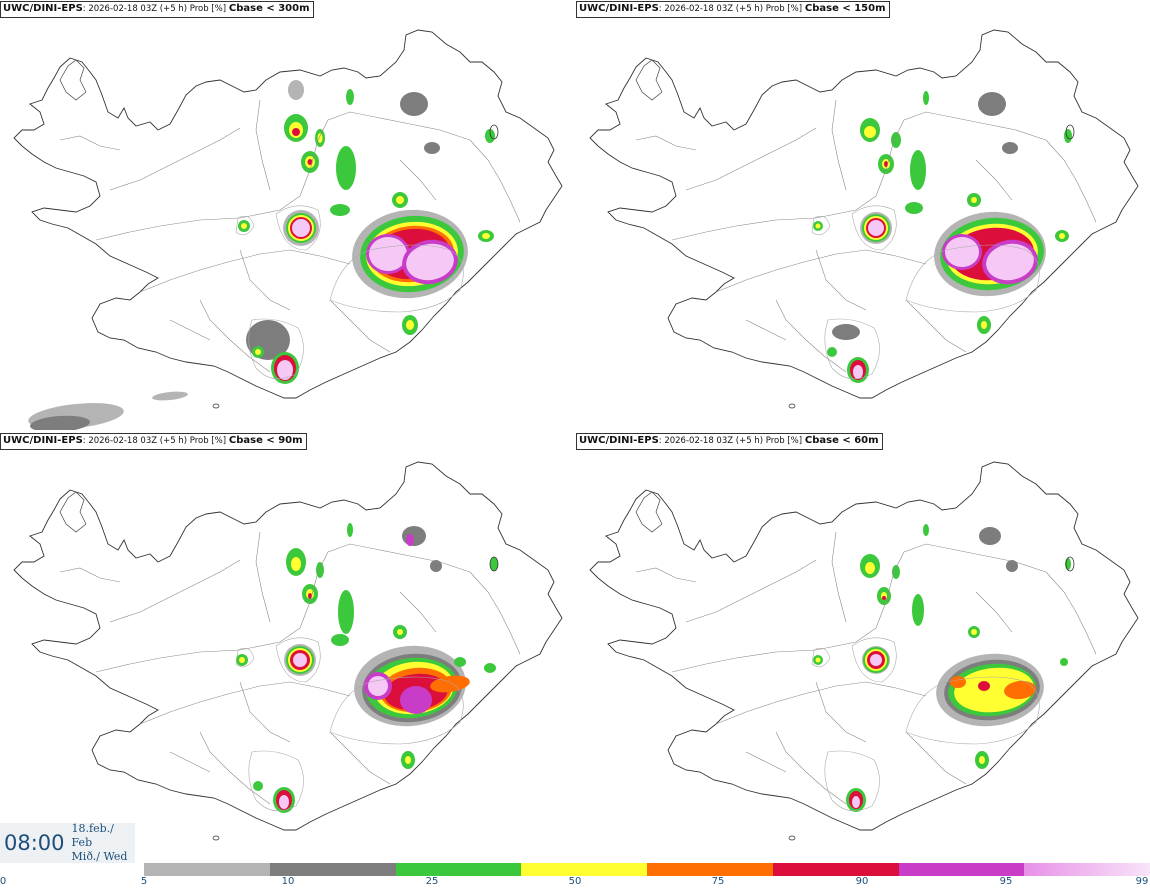 This screenshot has width=1150, height=891. I want to click on colorbar-tick-label: 5, so click(144, 881).